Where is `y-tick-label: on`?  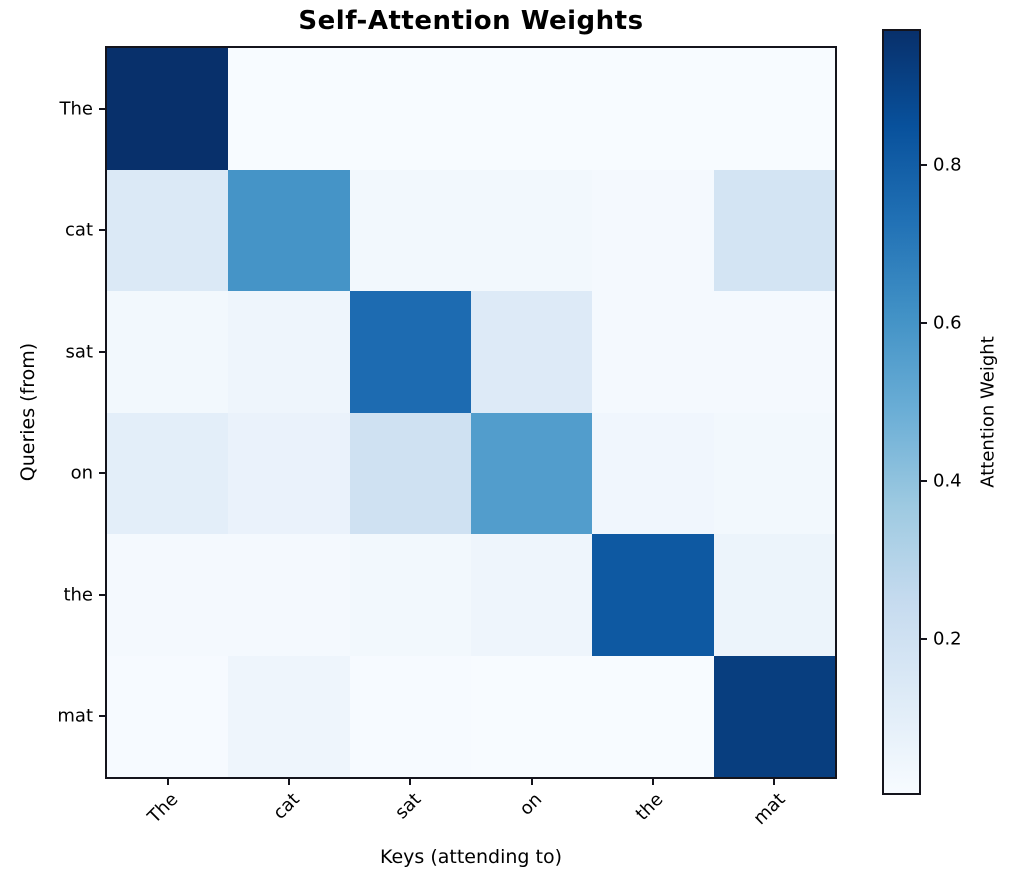 y-tick-label: on is located at coordinates (81, 473).